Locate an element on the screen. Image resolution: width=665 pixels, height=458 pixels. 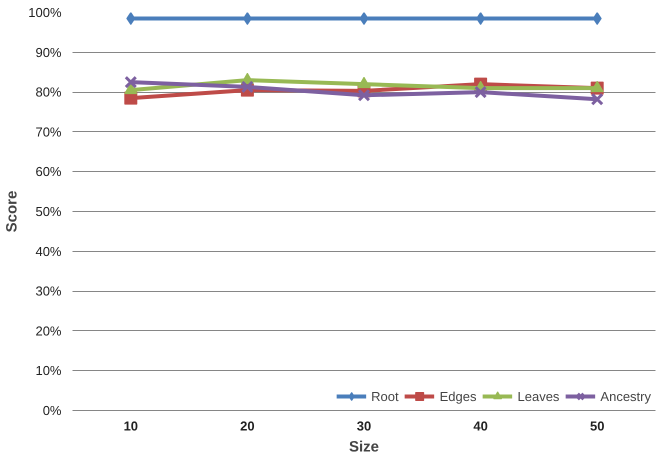
legend-label: Leaves is located at coordinates (539, 396).